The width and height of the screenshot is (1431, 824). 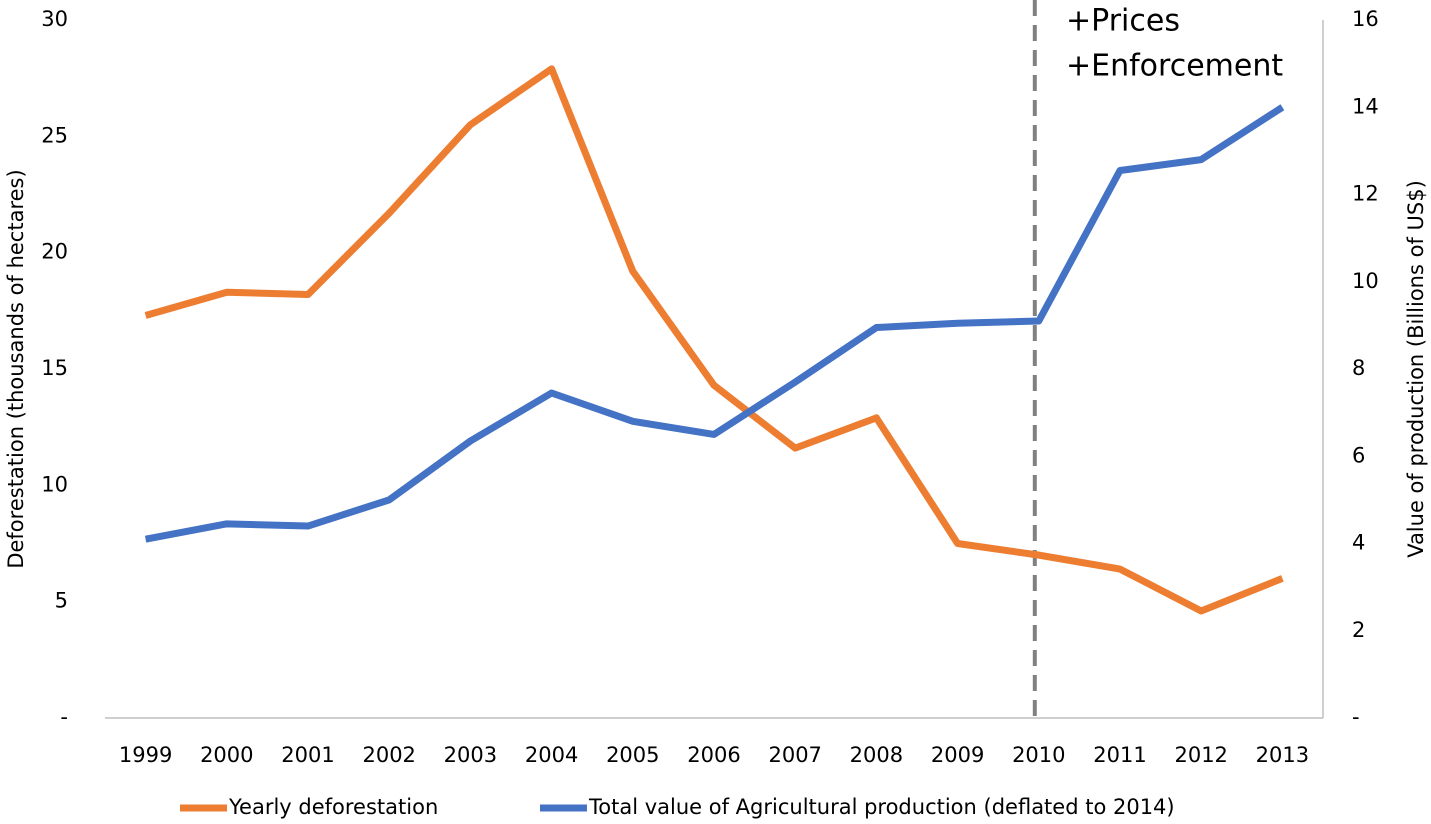 What do you see at coordinates (333, 807) in the screenshot?
I see `legend-label: Yearly deforestation` at bounding box center [333, 807].